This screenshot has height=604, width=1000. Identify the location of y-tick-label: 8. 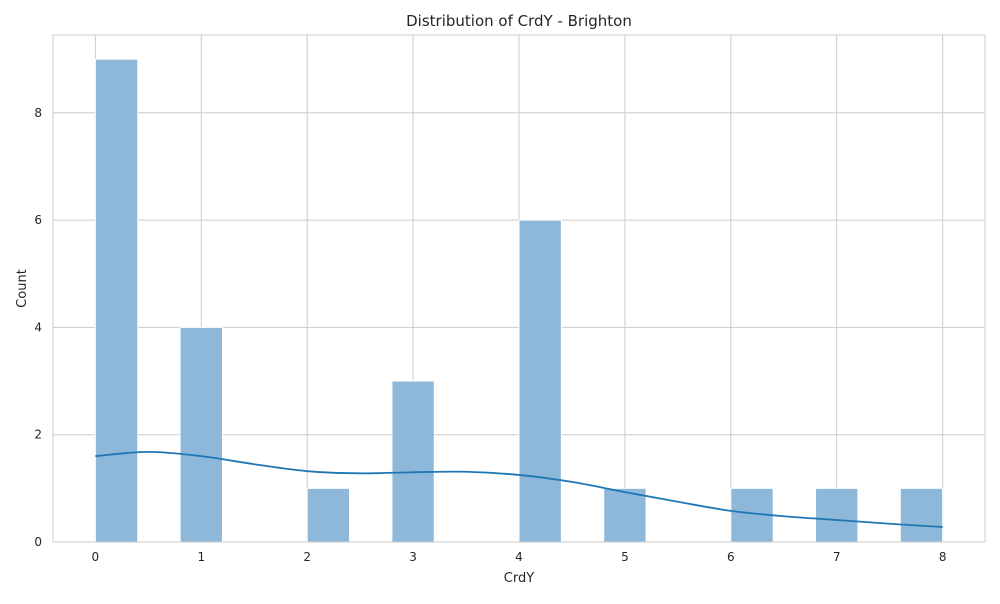
(38, 113).